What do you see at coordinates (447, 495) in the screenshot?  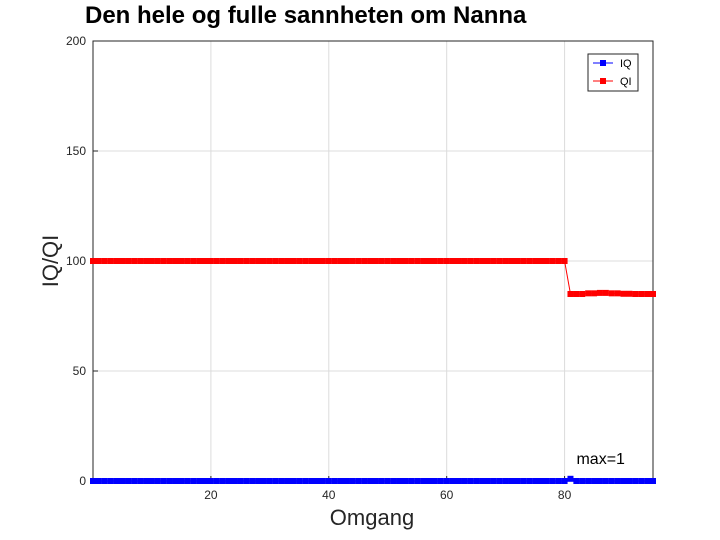 I see `x-tick-label: 60` at bounding box center [447, 495].